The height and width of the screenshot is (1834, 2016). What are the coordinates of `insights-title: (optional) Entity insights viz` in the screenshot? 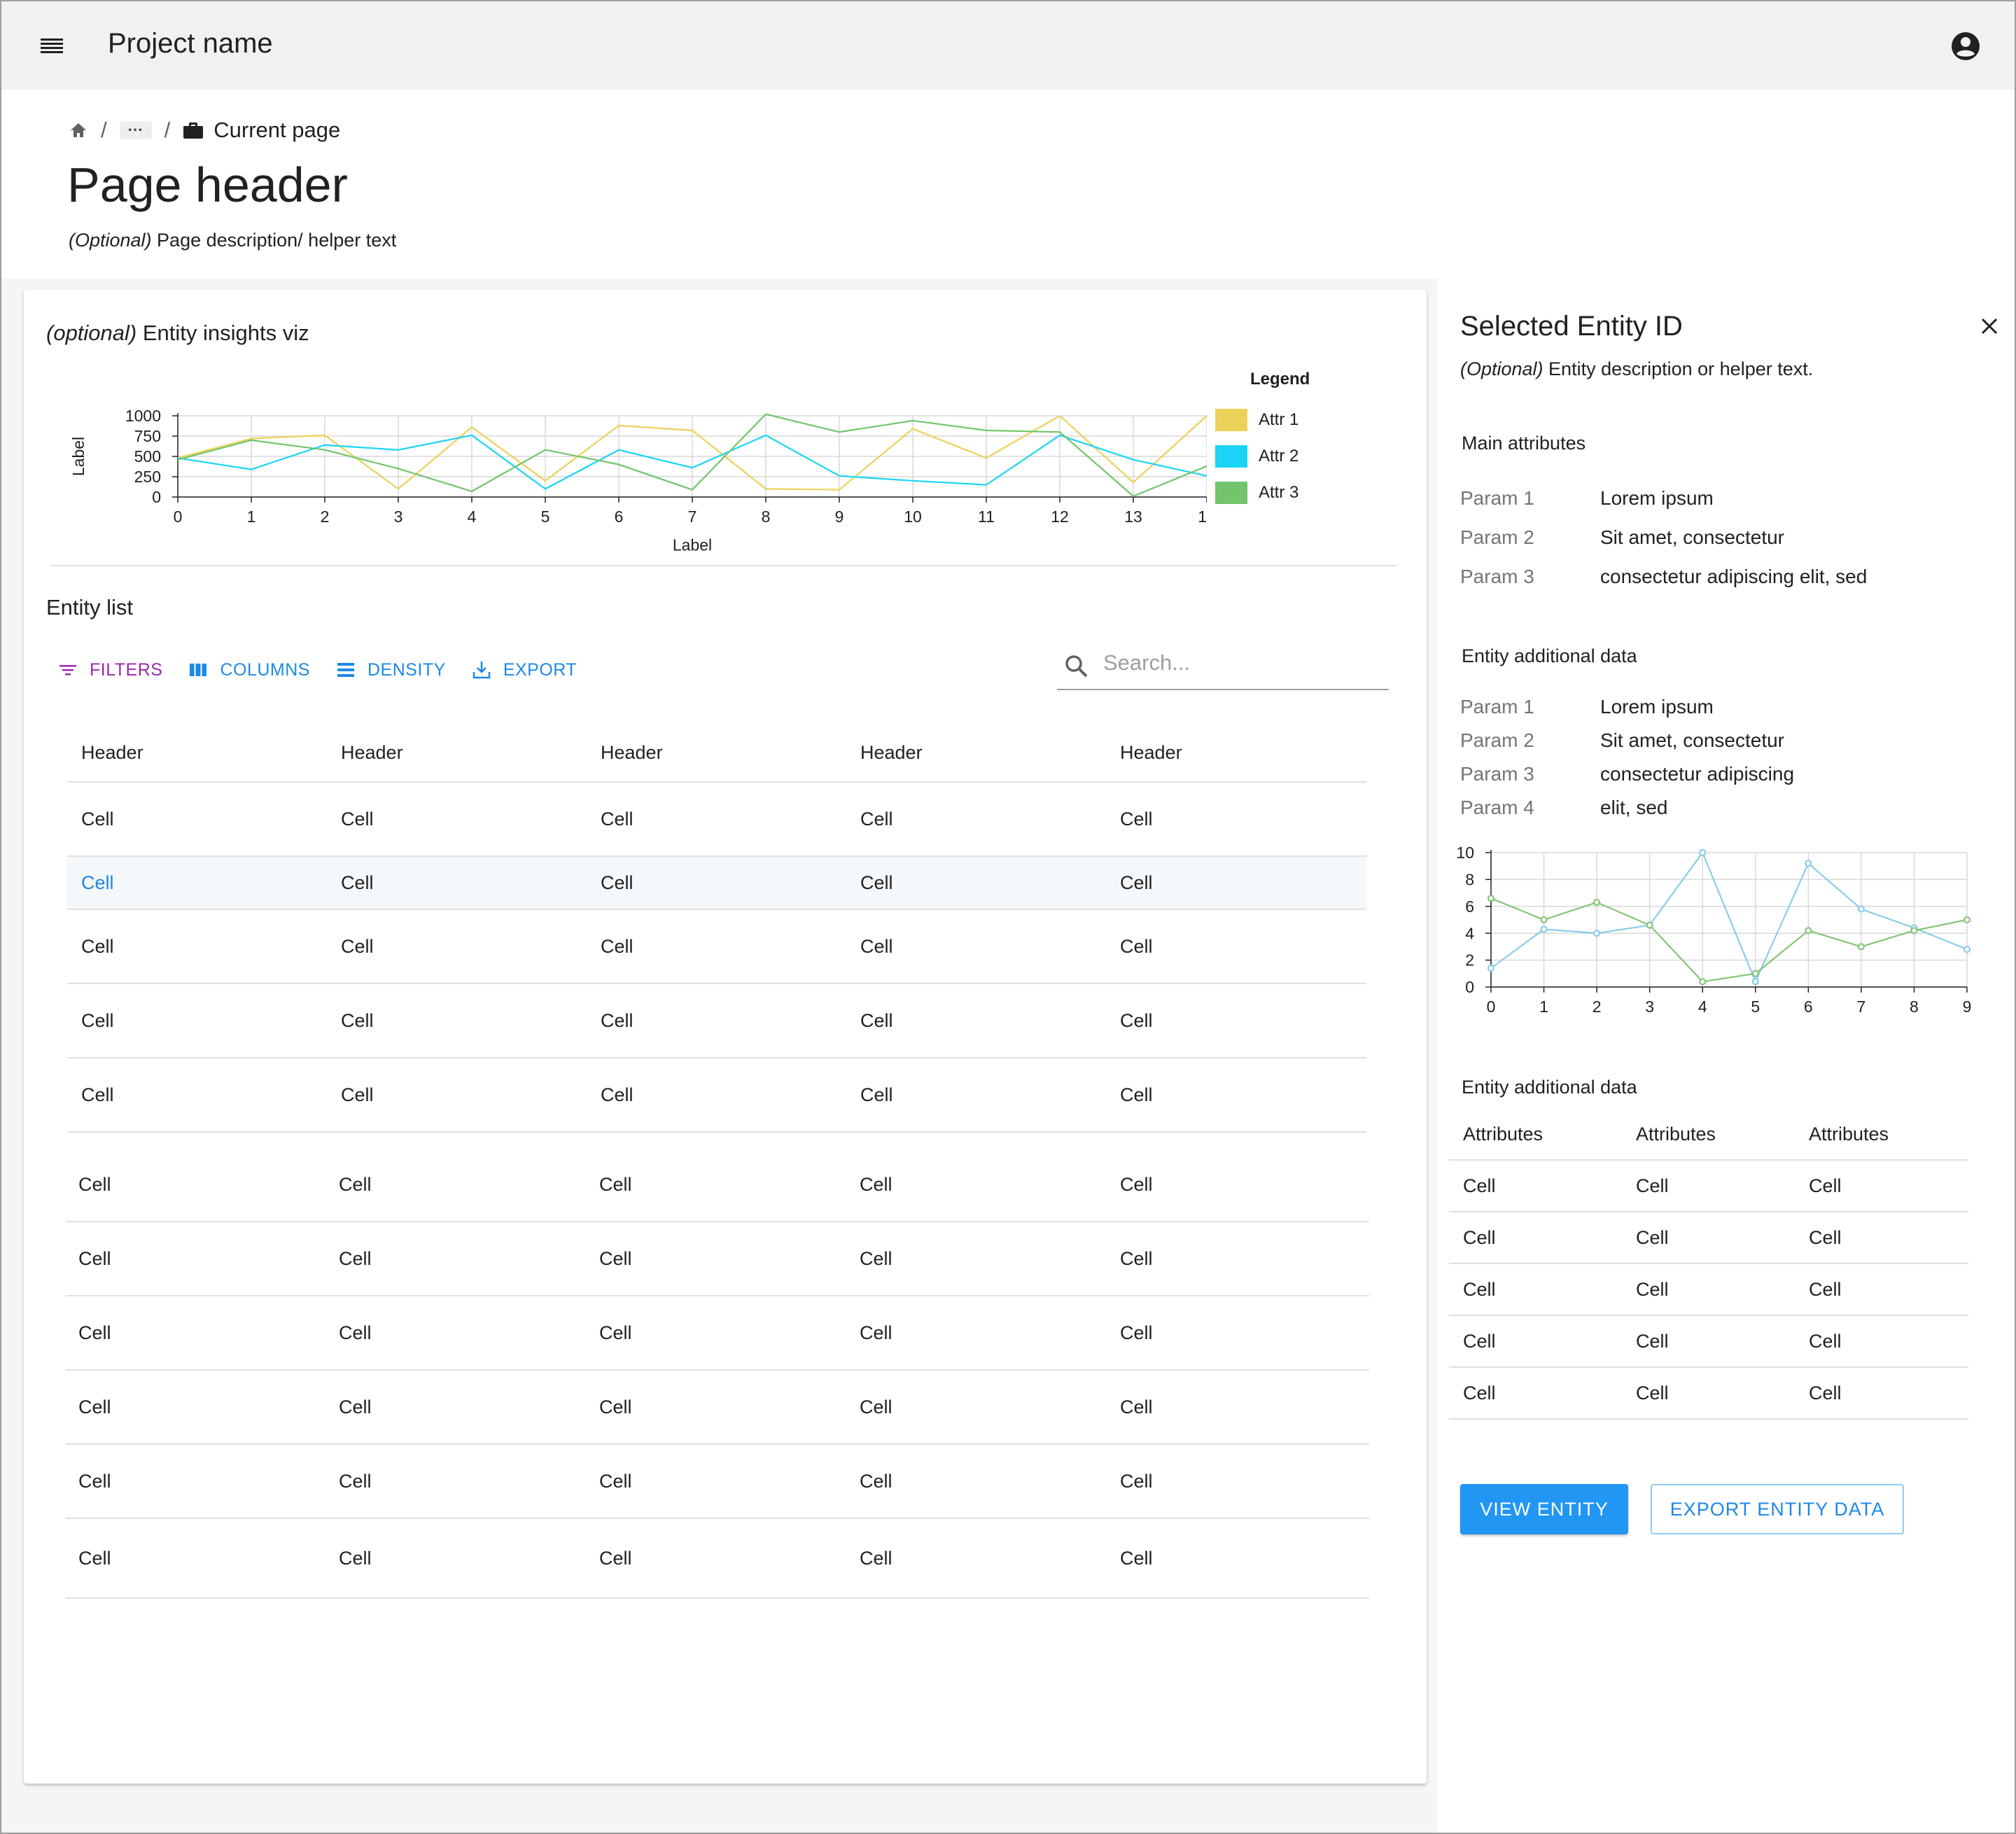 It's located at (177, 333).